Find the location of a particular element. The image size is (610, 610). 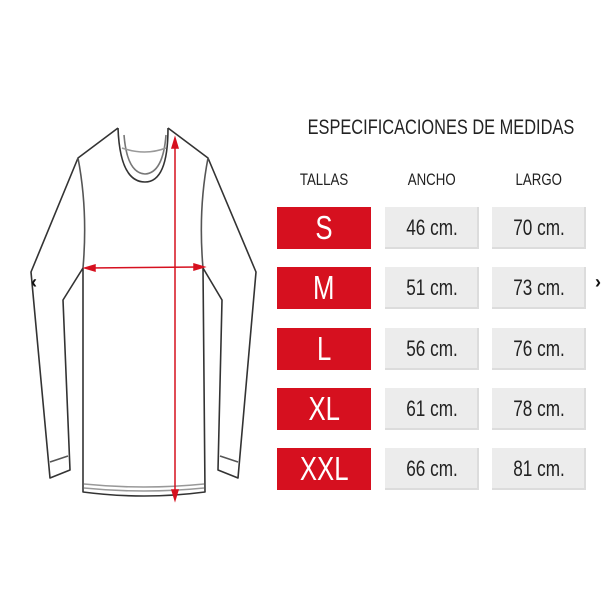

cell-size-text: S is located at coordinates (324, 227).